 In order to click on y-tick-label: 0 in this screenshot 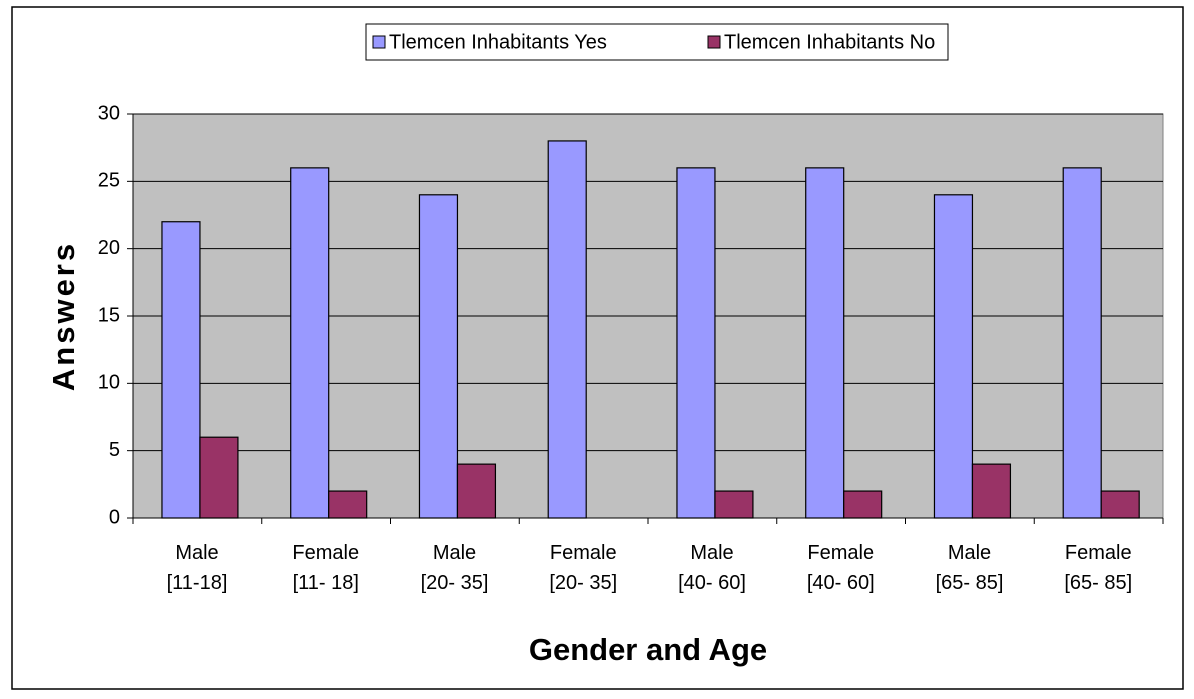, I will do `click(114, 517)`.